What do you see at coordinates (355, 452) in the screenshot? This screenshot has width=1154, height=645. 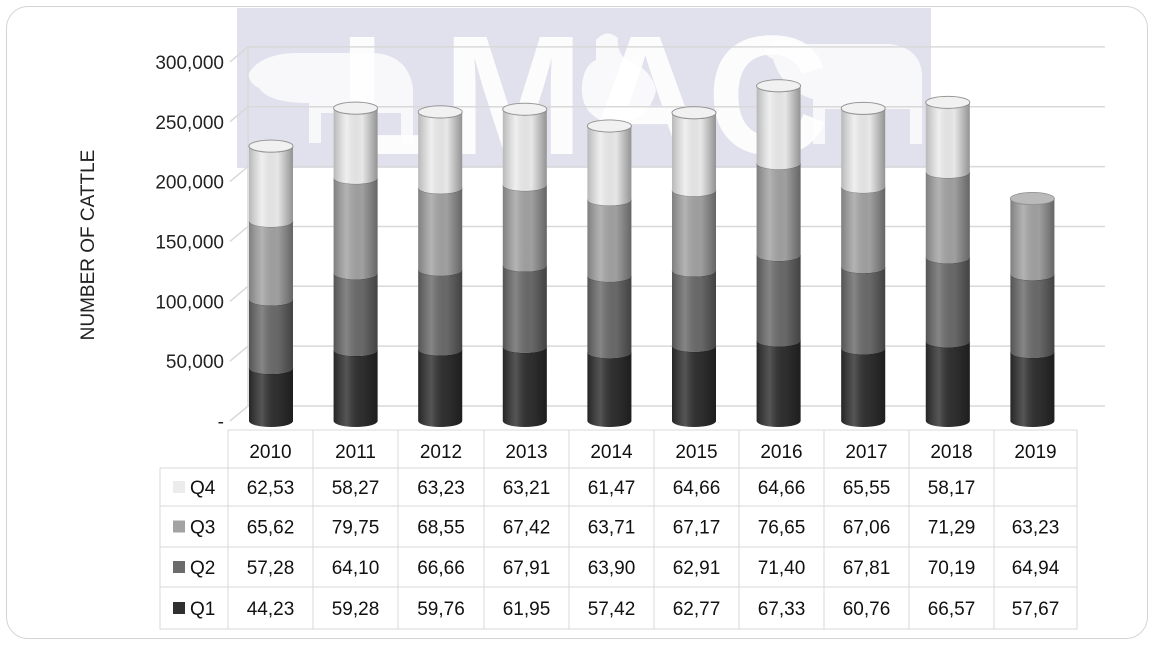 I see `x-tick-label: 2011` at bounding box center [355, 452].